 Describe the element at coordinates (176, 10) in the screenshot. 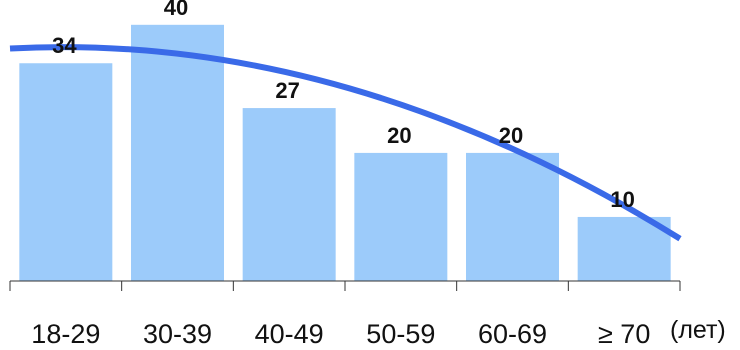

I see `value-label: 40` at that location.